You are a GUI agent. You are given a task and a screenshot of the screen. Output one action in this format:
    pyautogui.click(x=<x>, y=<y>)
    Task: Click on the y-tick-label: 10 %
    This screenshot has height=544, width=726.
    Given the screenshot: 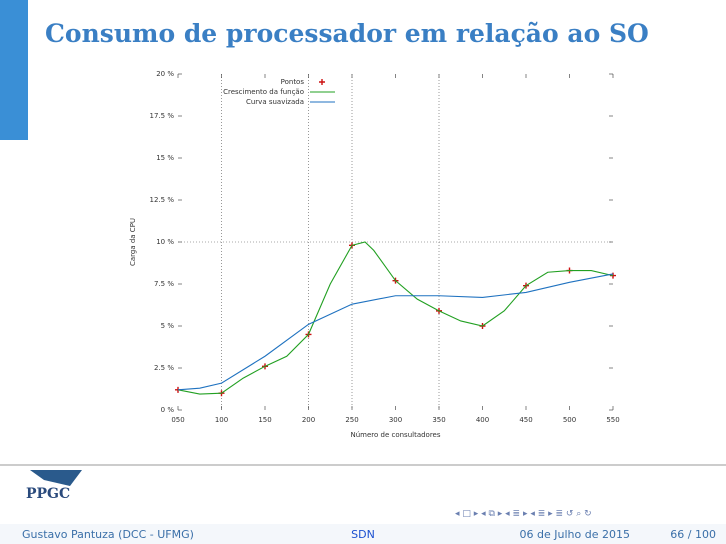 What is the action you would take?
    pyautogui.click(x=165, y=242)
    